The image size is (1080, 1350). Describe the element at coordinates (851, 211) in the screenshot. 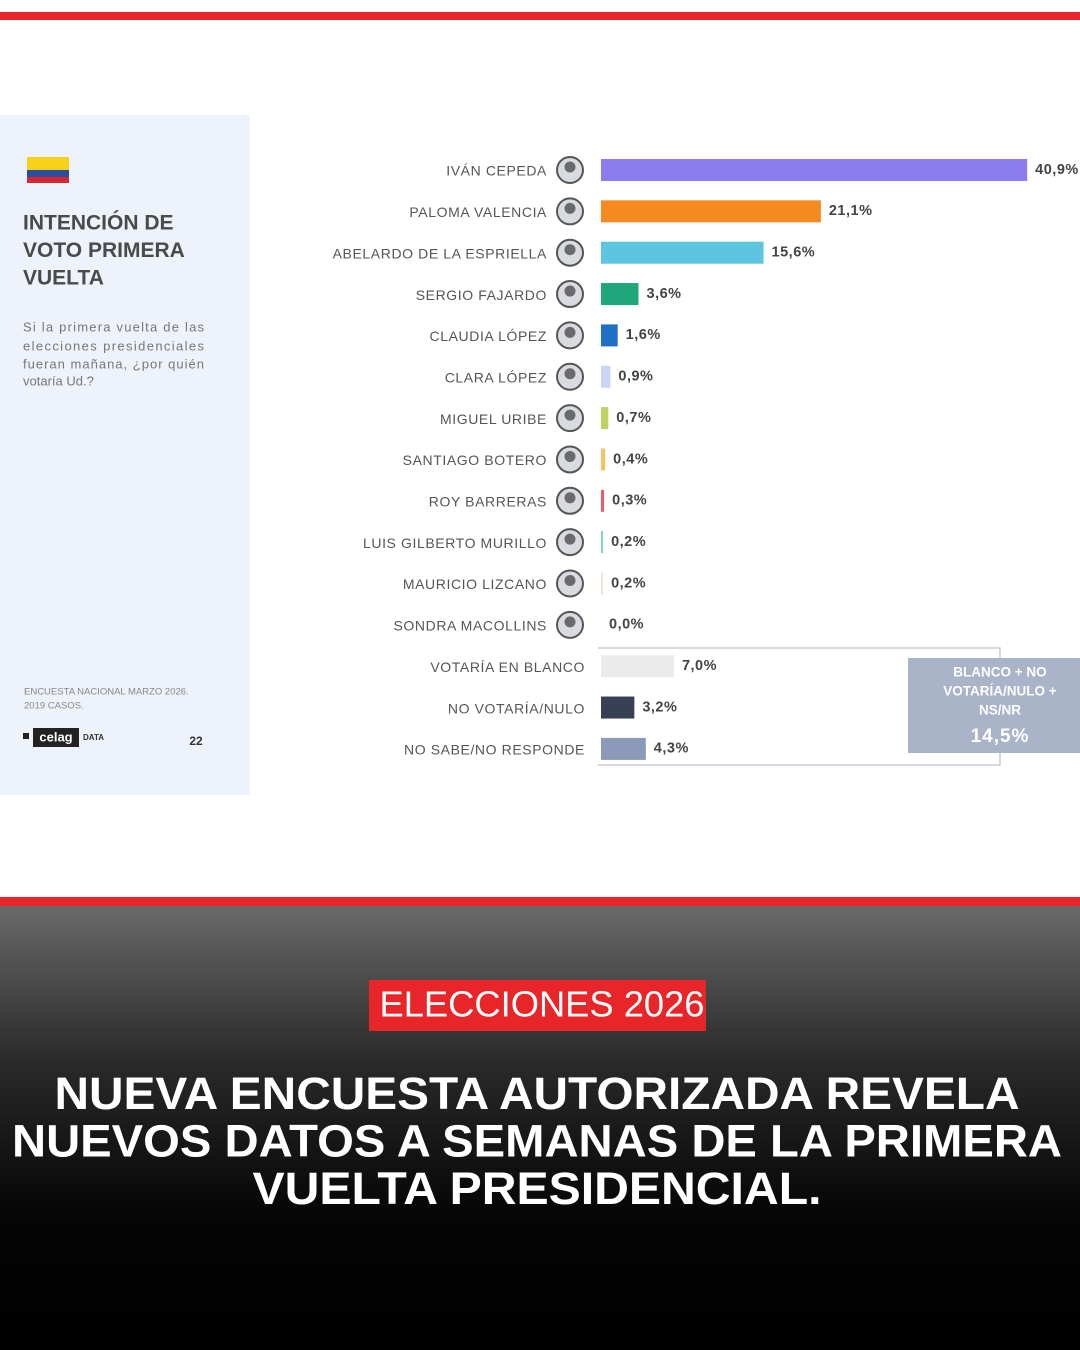

I see `value-label: 21,1%` at that location.